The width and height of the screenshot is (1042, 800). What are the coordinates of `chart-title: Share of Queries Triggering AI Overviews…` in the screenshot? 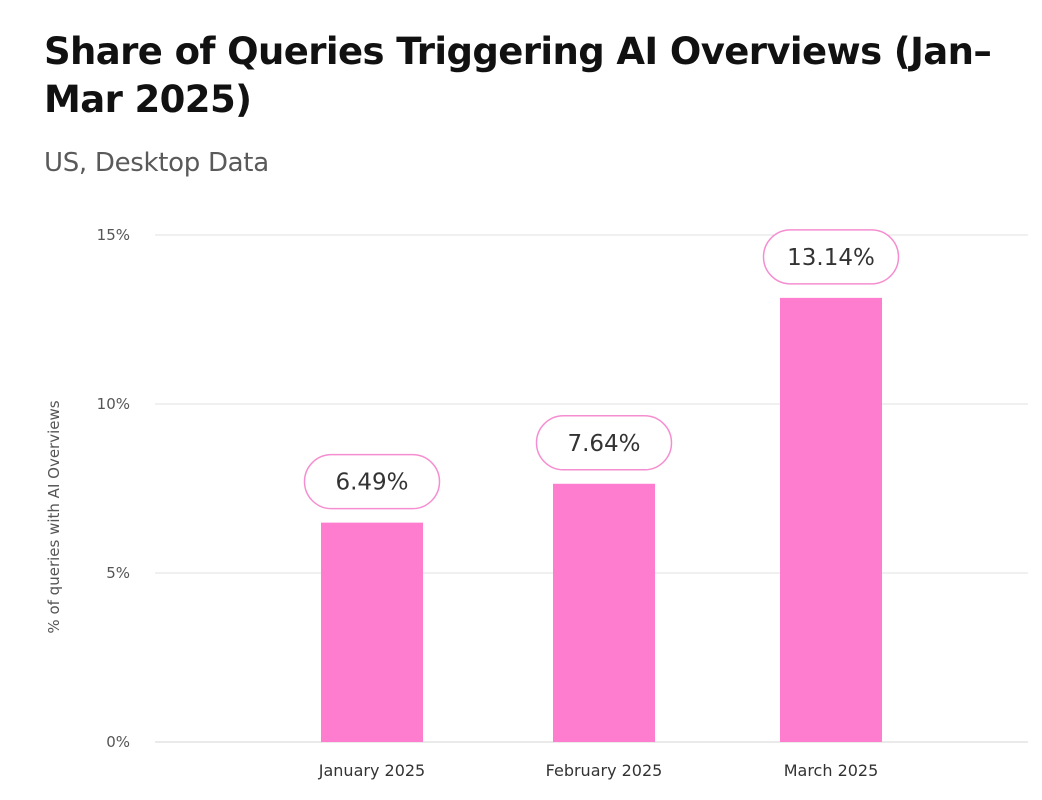 It's located at (518, 75).